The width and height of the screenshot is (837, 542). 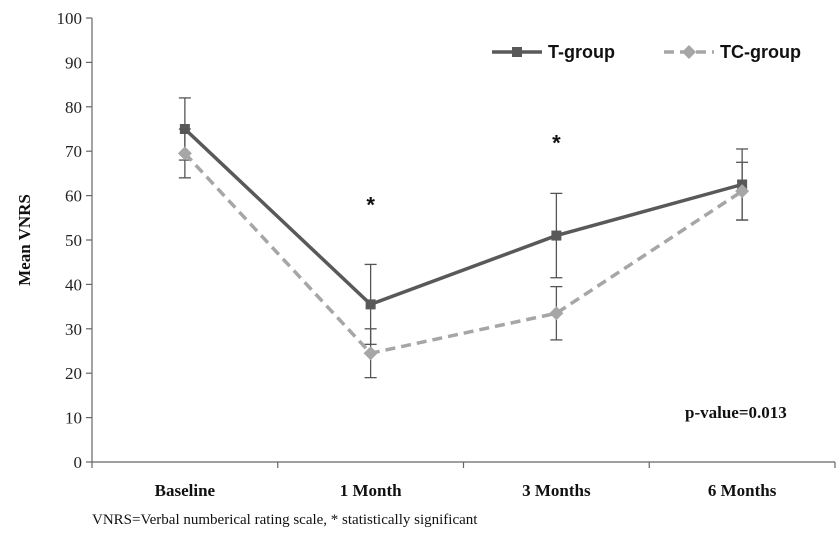 I want to click on y-tick-label: 20, so click(x=73, y=373).